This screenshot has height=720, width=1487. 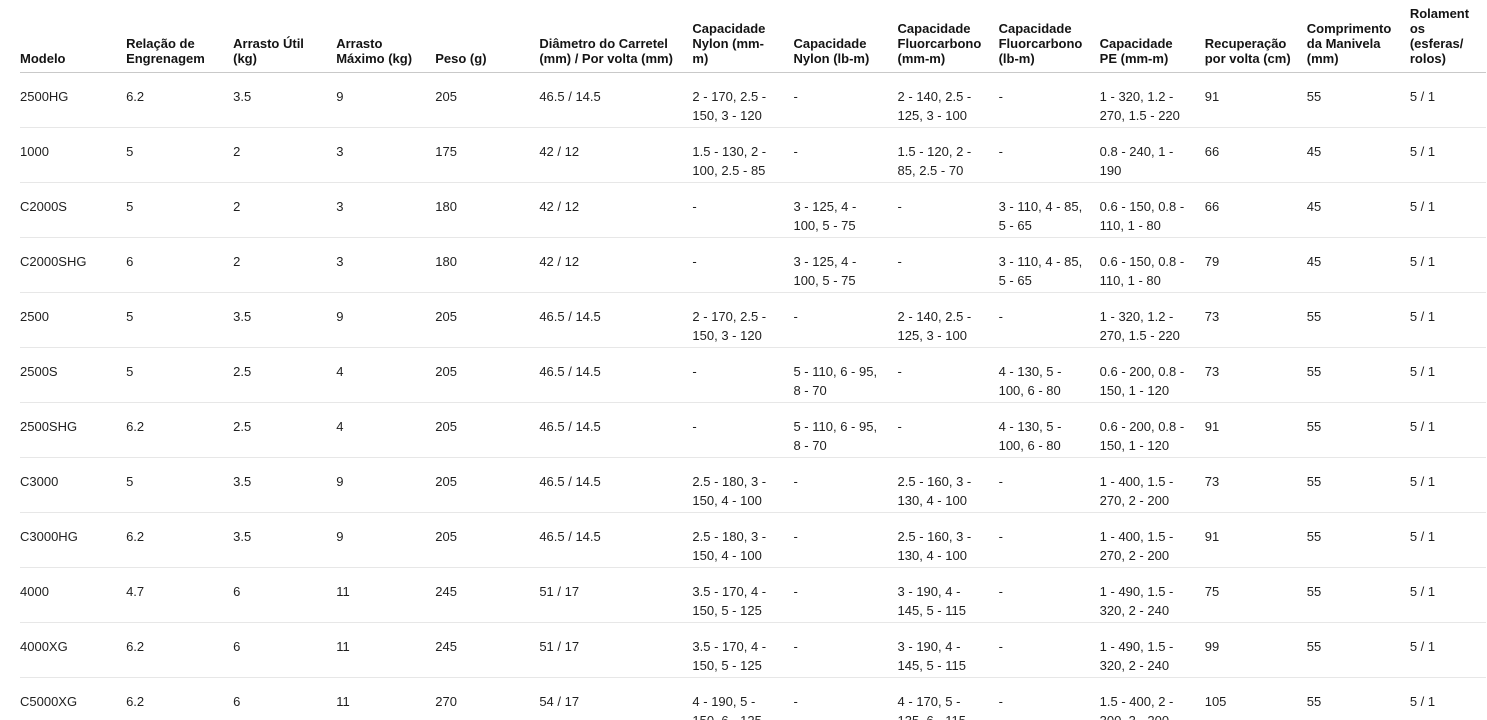 What do you see at coordinates (487, 155) in the screenshot?
I see `cell-peso: 175` at bounding box center [487, 155].